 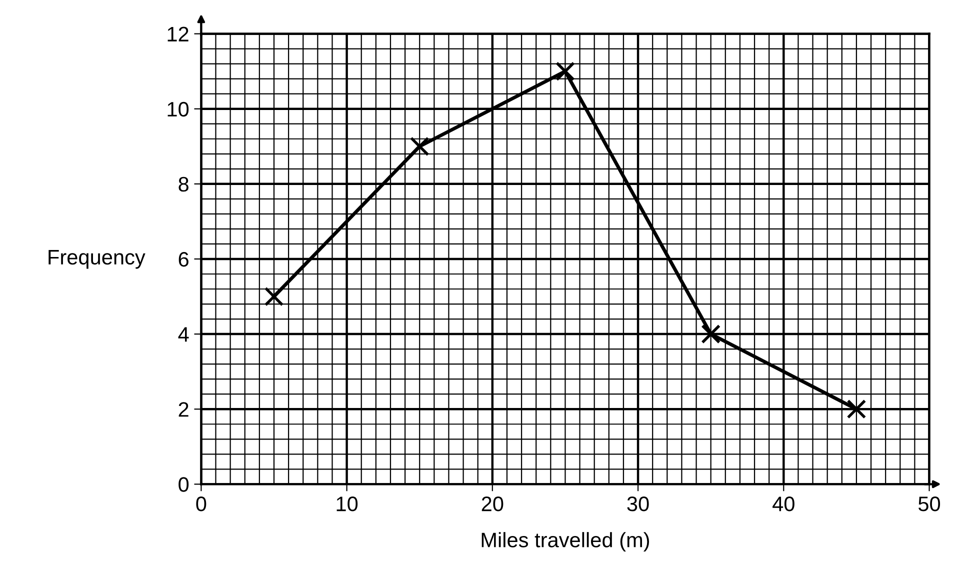 What do you see at coordinates (178, 109) in the screenshot?
I see `y-tick-label: 10` at bounding box center [178, 109].